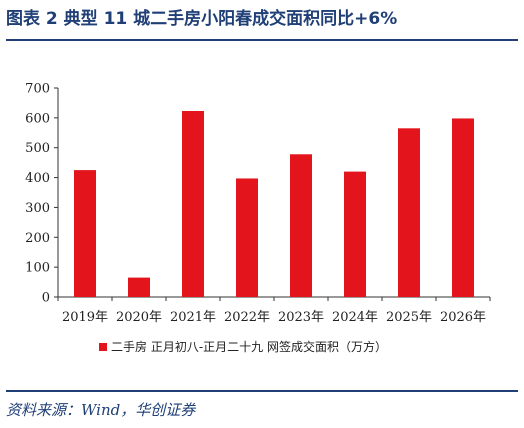 This screenshot has height=428, width=524. What do you see at coordinates (42, 194) in the screenshot?
I see `y-axis: 0 100 200 300 400 500 600 700` at bounding box center [42, 194].